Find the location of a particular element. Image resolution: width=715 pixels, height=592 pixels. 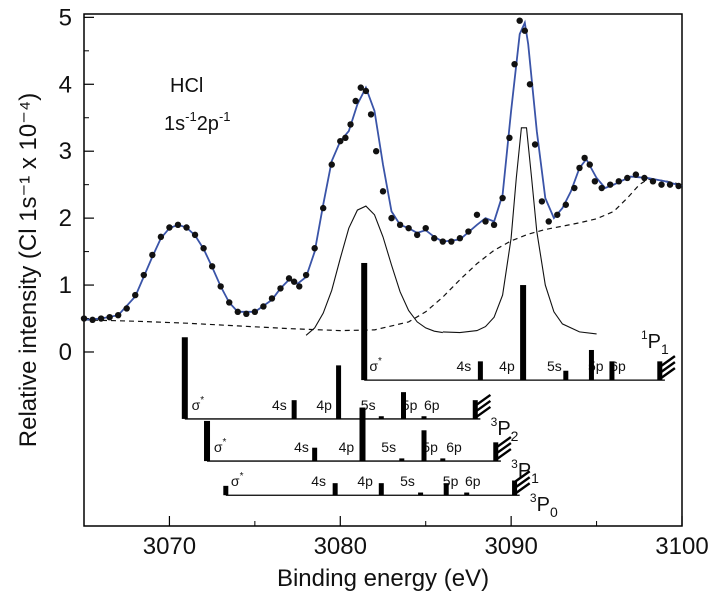

annotation-title: HCl is located at coordinates (186, 86).